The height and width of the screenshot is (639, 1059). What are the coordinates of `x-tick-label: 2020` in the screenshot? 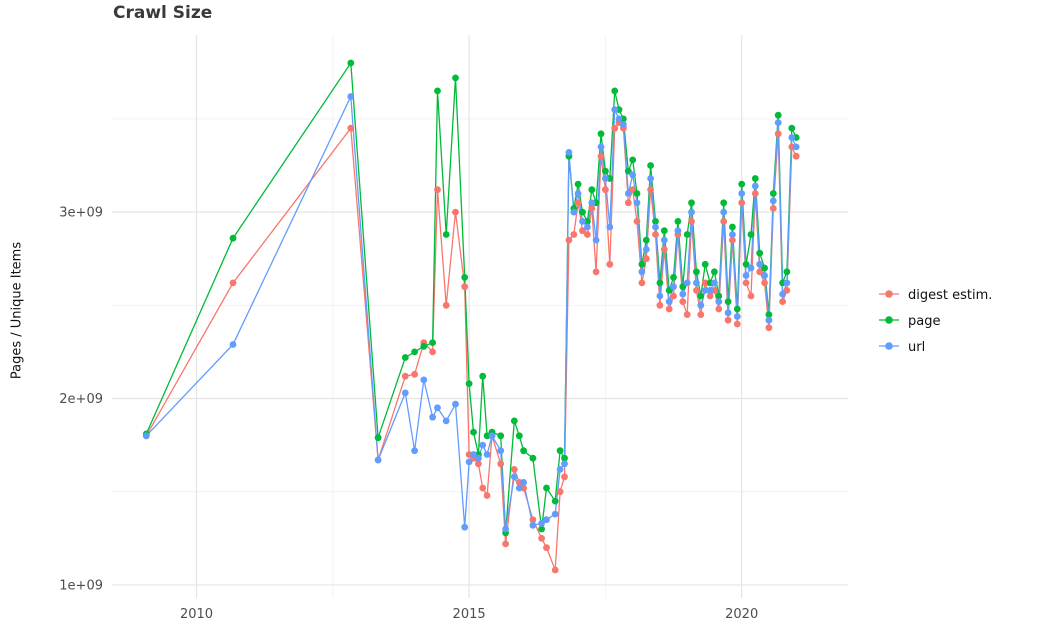 It's located at (741, 614).